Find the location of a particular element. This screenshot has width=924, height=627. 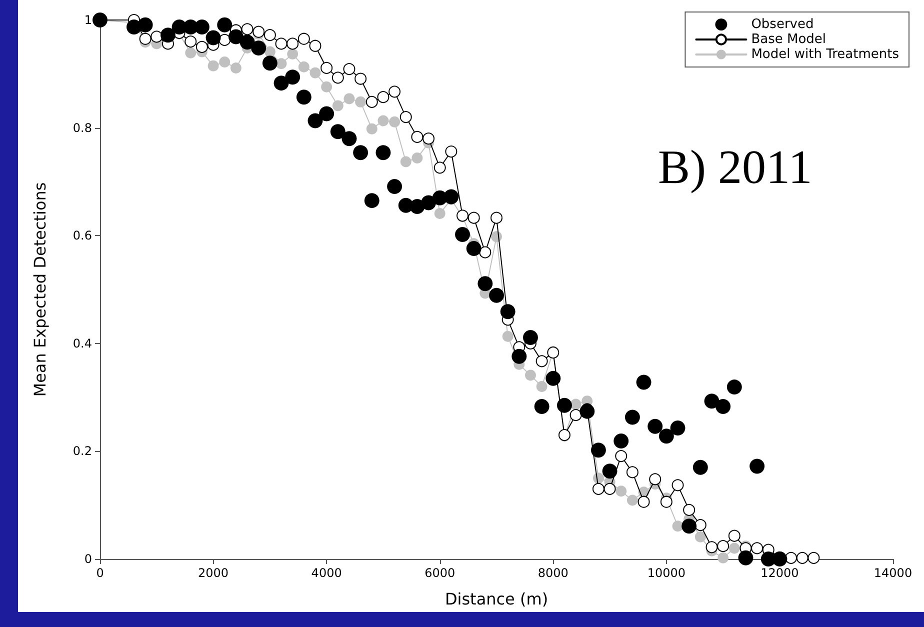

legend-label: Model with Treatments is located at coordinates (825, 54).